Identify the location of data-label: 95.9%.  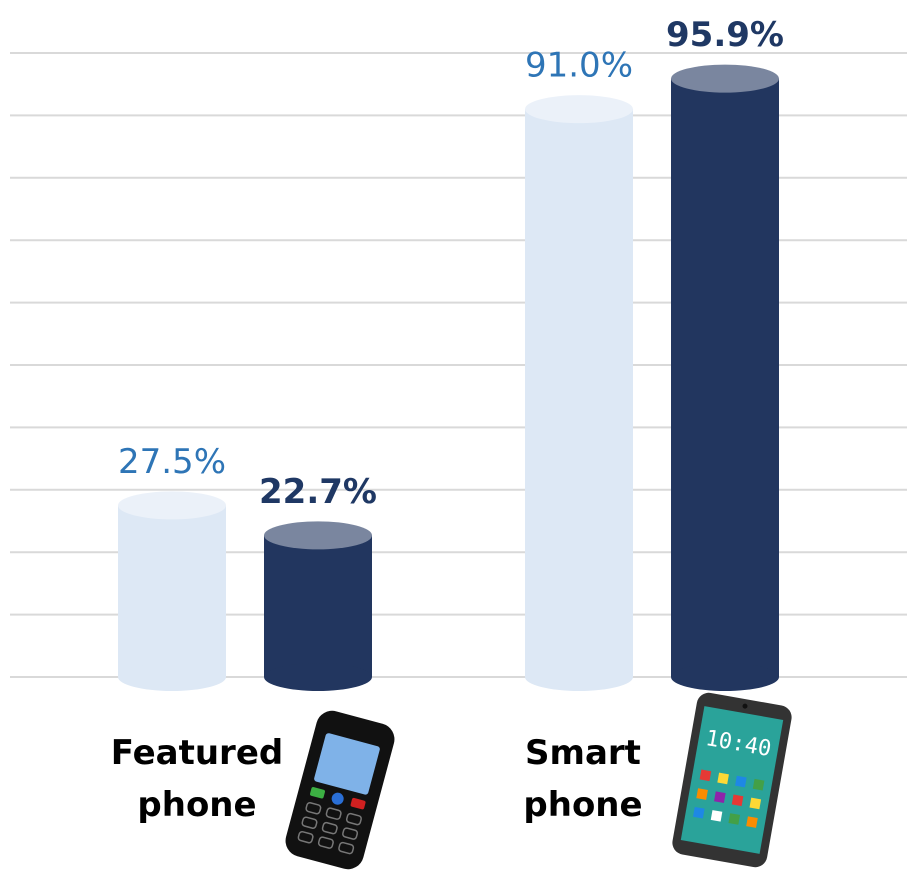
(725, 35).